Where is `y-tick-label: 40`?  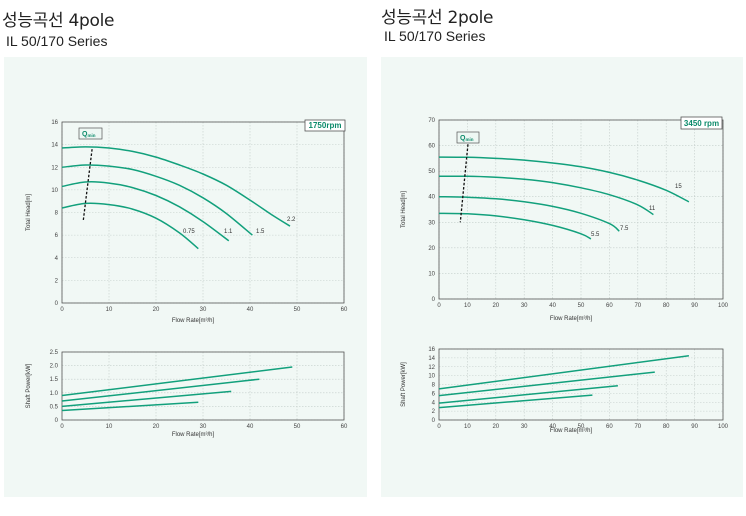
y-tick-label: 40 is located at coordinates (431, 198).